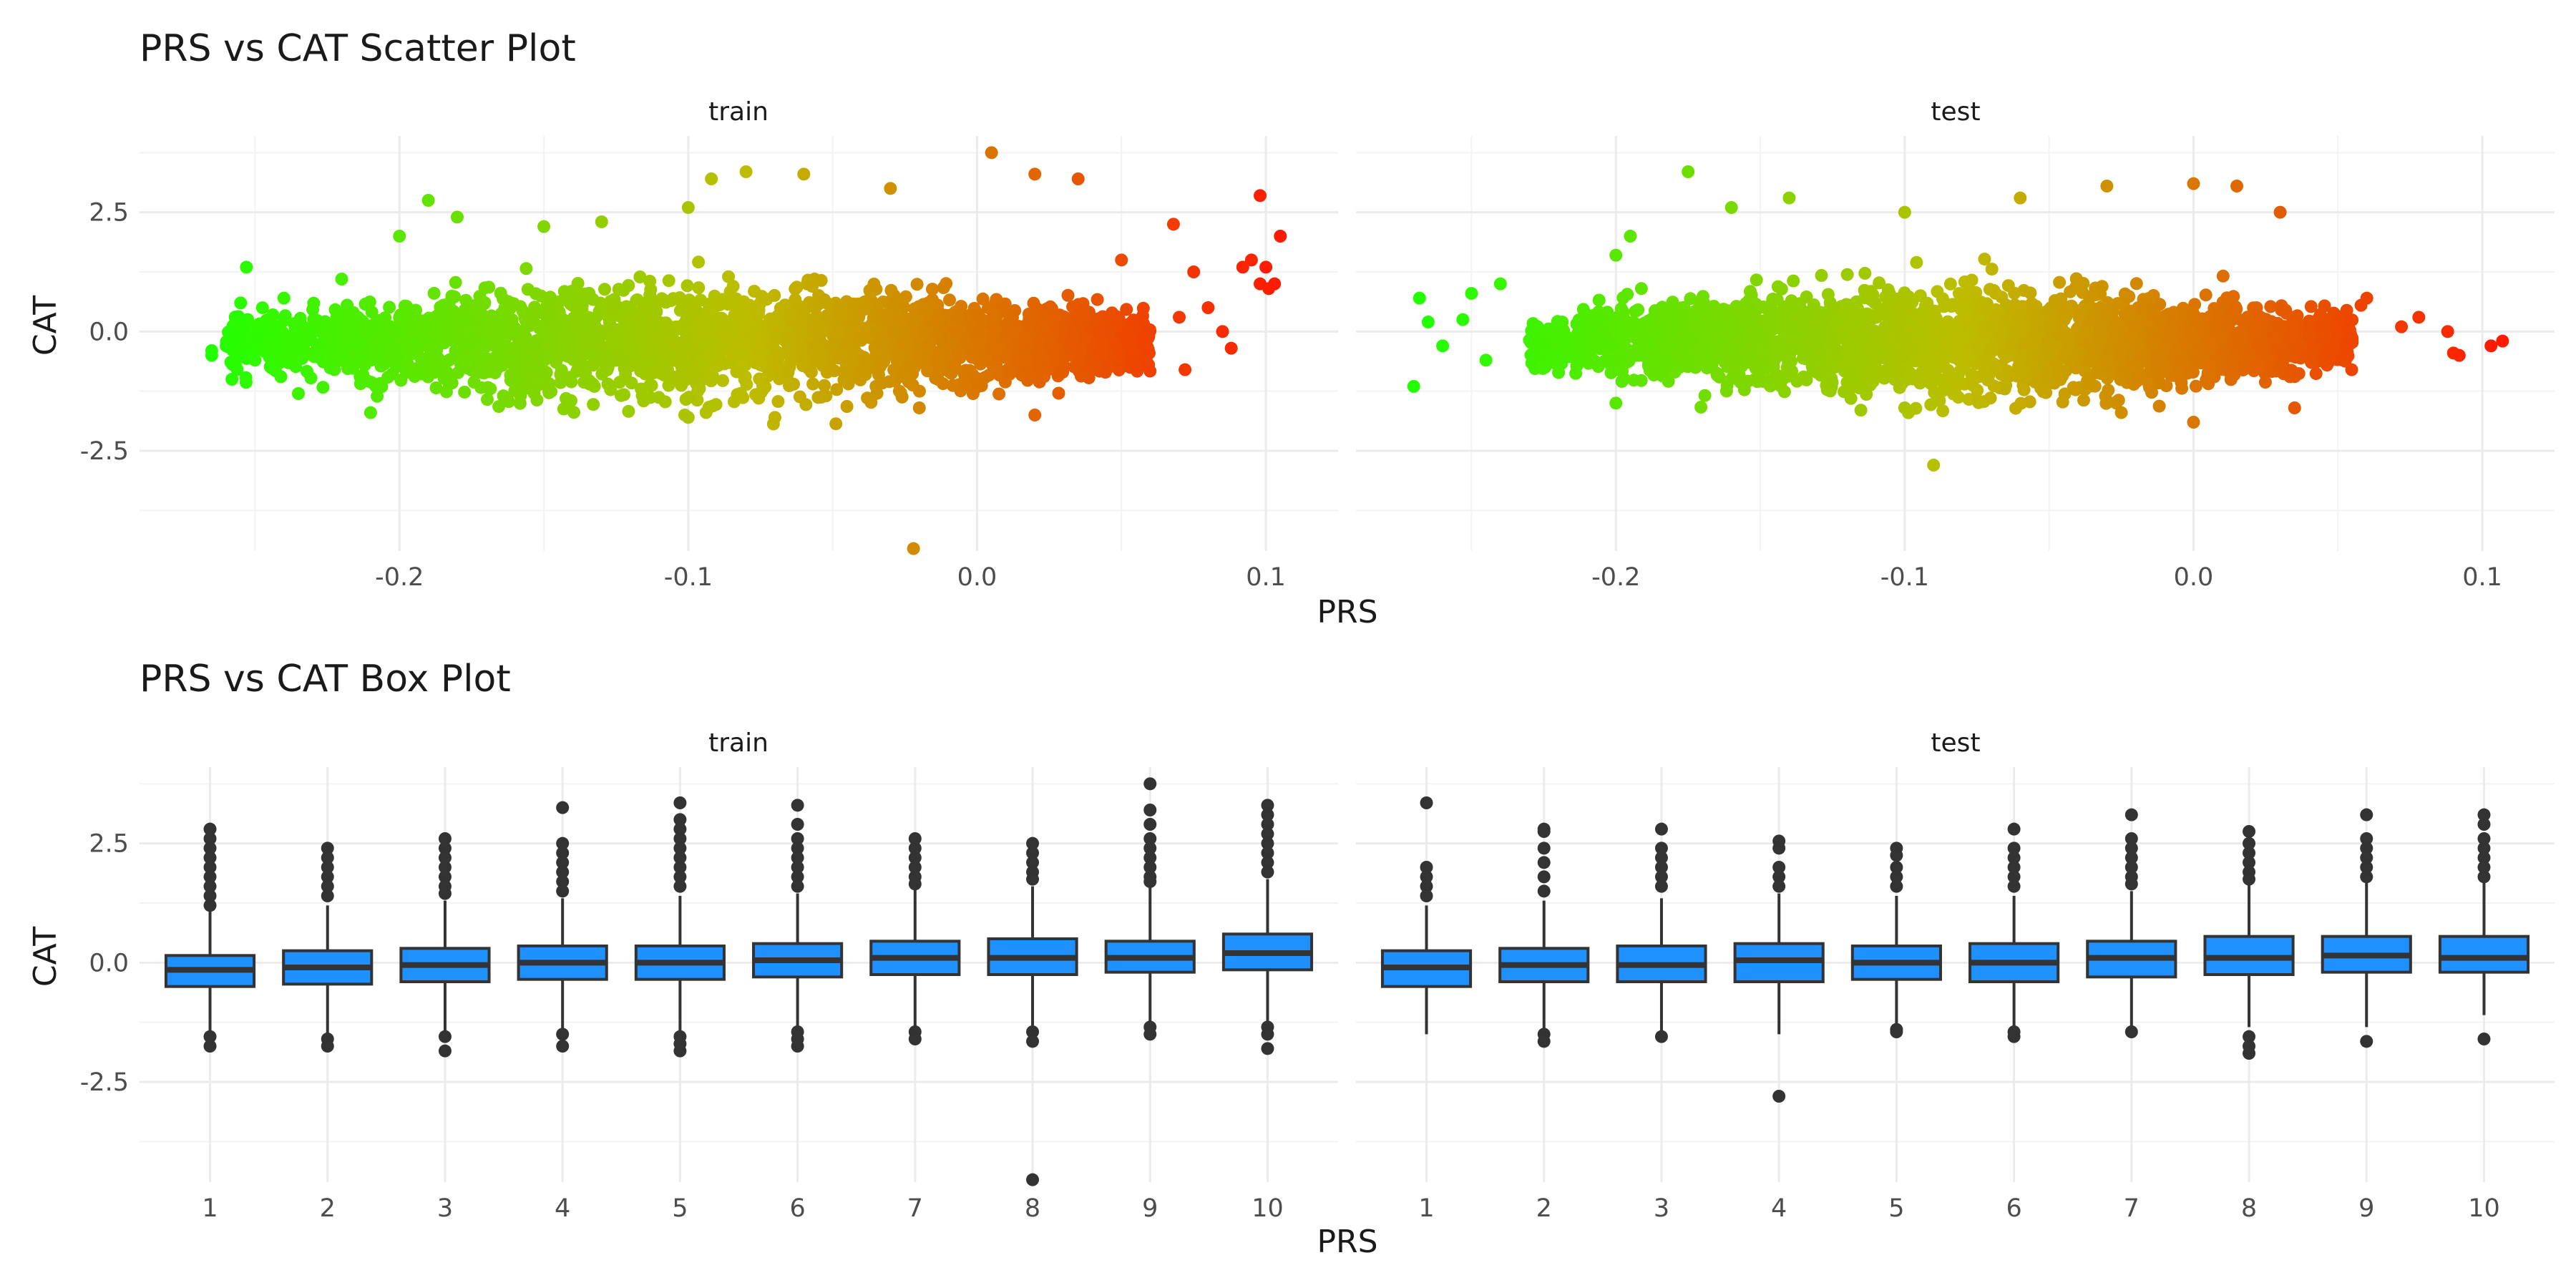  What do you see at coordinates (1266, 577) in the screenshot?
I see `x-tick-label: 0.1` at bounding box center [1266, 577].